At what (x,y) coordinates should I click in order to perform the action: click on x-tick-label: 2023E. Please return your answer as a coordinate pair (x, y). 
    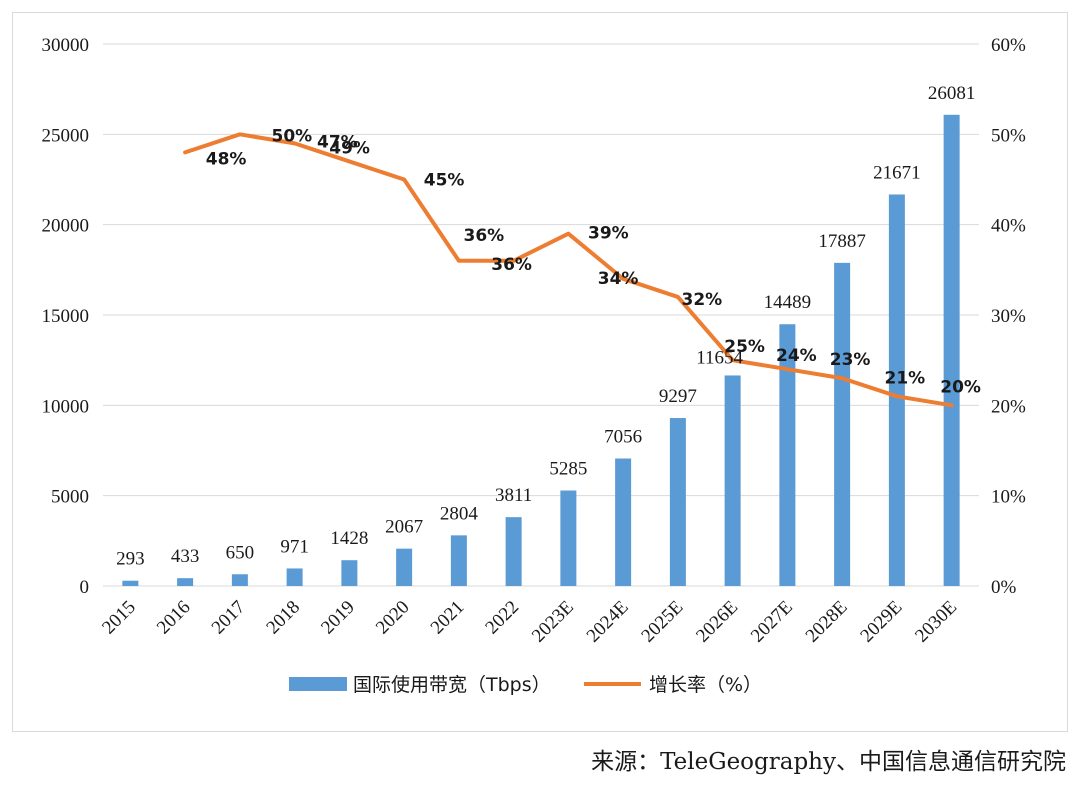
    Looking at the image, I should click on (553, 622).